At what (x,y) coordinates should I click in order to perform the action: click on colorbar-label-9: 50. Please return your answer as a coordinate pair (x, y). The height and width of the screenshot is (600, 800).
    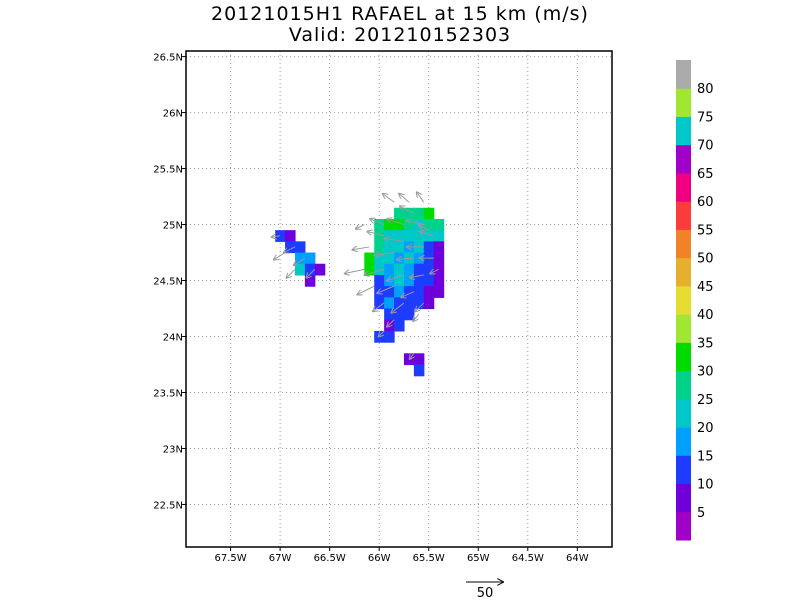
    Looking at the image, I should click on (705, 259).